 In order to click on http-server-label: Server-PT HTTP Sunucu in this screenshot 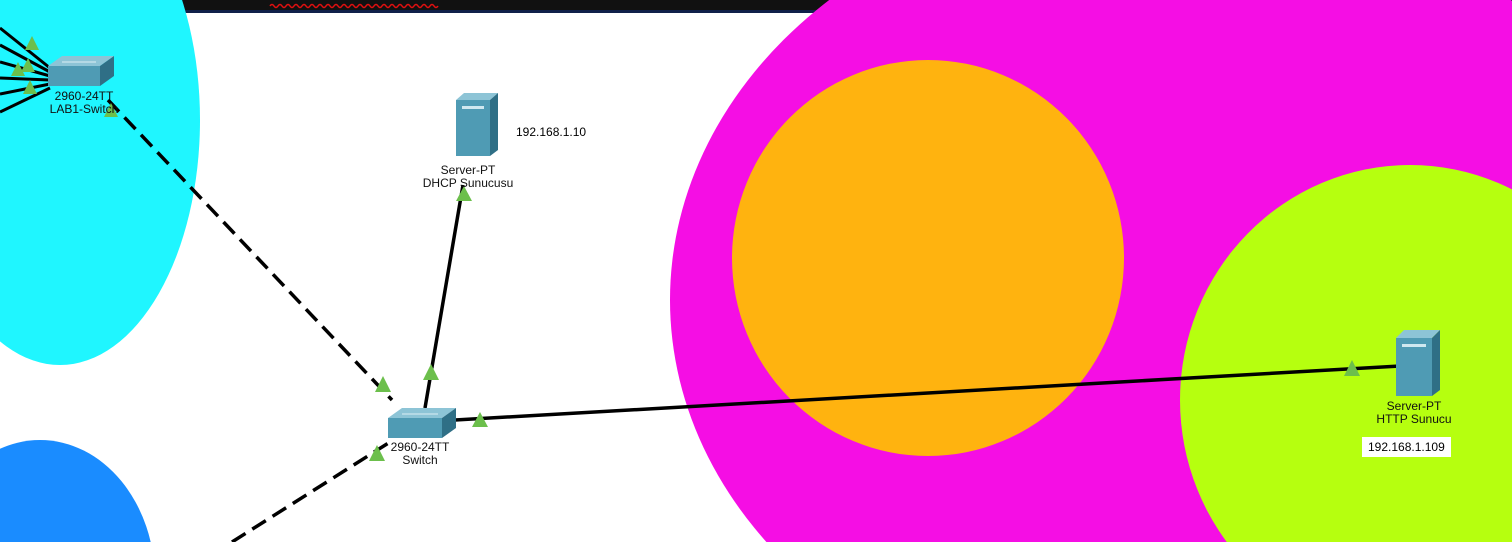, I will do `click(1414, 413)`.